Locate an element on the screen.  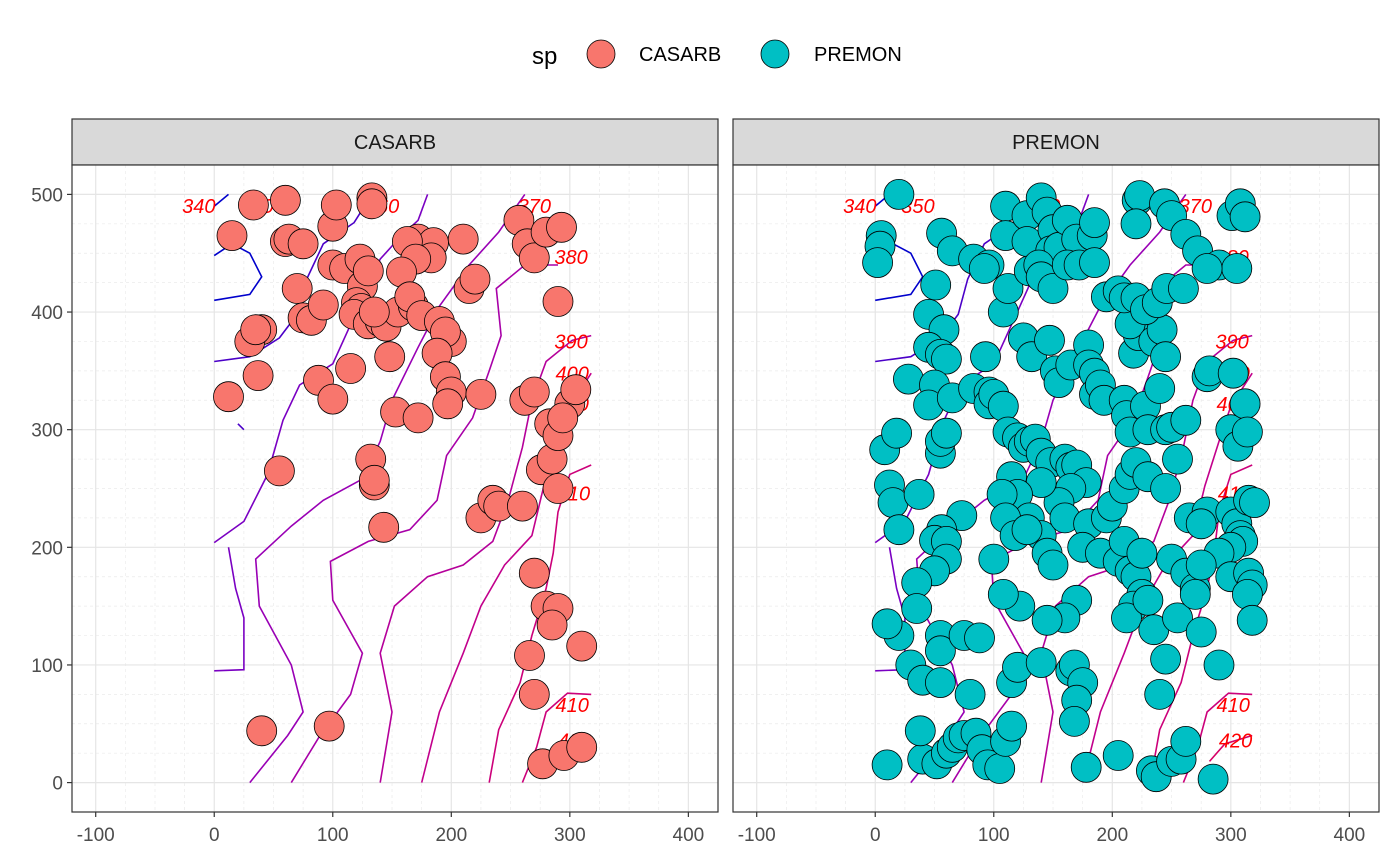
y-tick-label: 0 is located at coordinates (57, 784).